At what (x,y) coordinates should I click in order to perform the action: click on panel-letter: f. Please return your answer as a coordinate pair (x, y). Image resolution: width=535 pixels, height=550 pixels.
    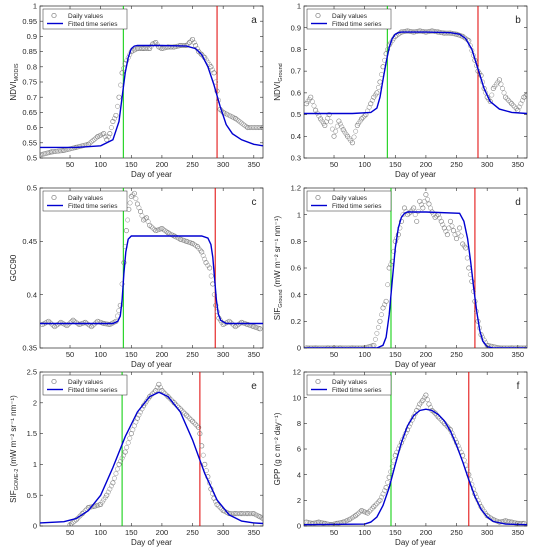
    Looking at the image, I should click on (518, 386).